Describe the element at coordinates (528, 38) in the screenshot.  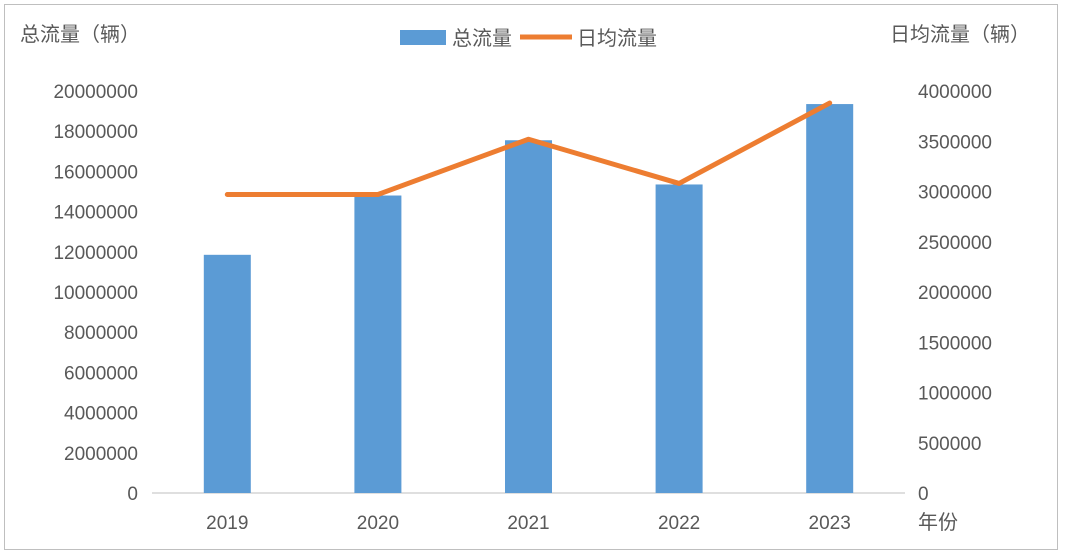
I see `legend: 总流量 日均流量` at that location.